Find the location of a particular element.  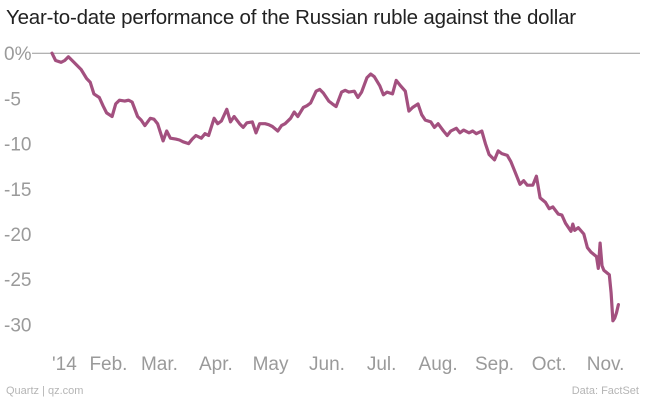

x-tick-label: Aug. is located at coordinates (438, 364).